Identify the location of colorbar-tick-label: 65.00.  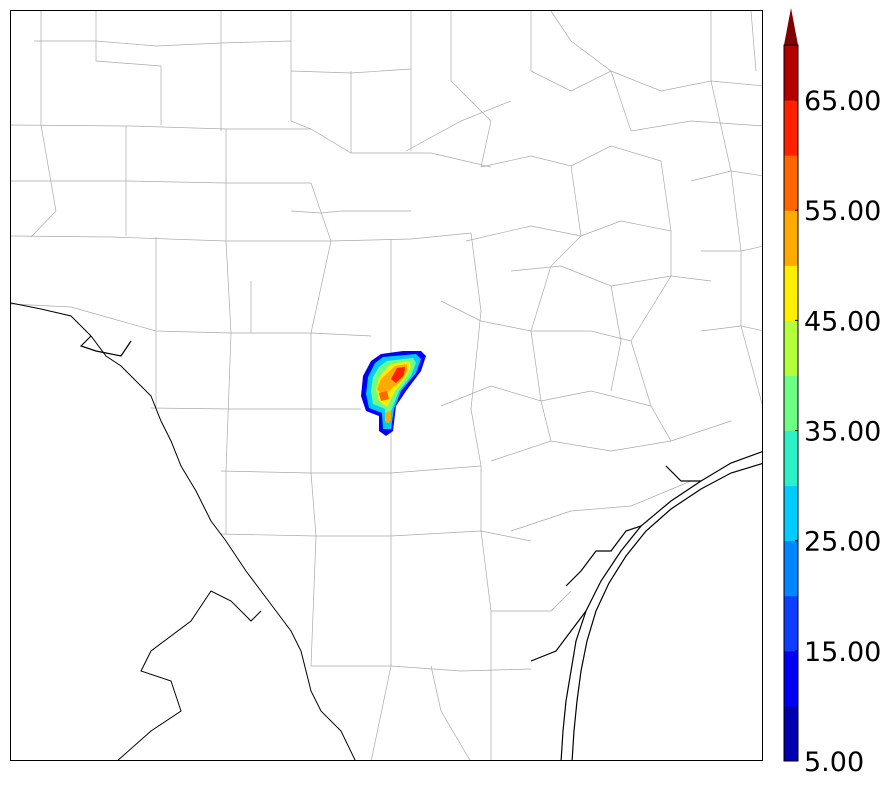
(842, 101).